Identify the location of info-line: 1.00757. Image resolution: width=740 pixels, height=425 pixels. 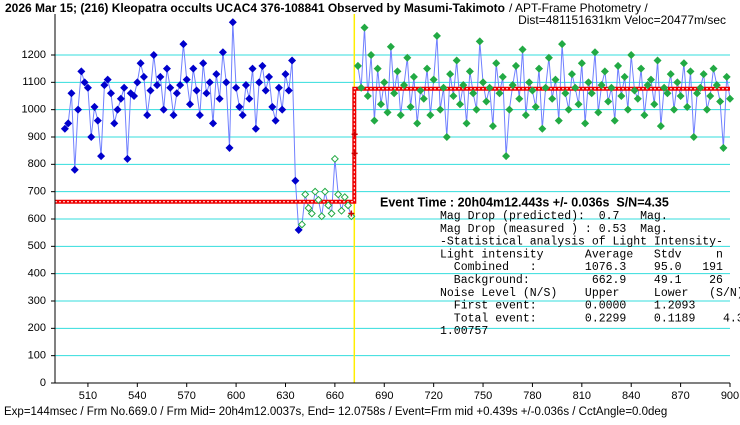
(464, 331).